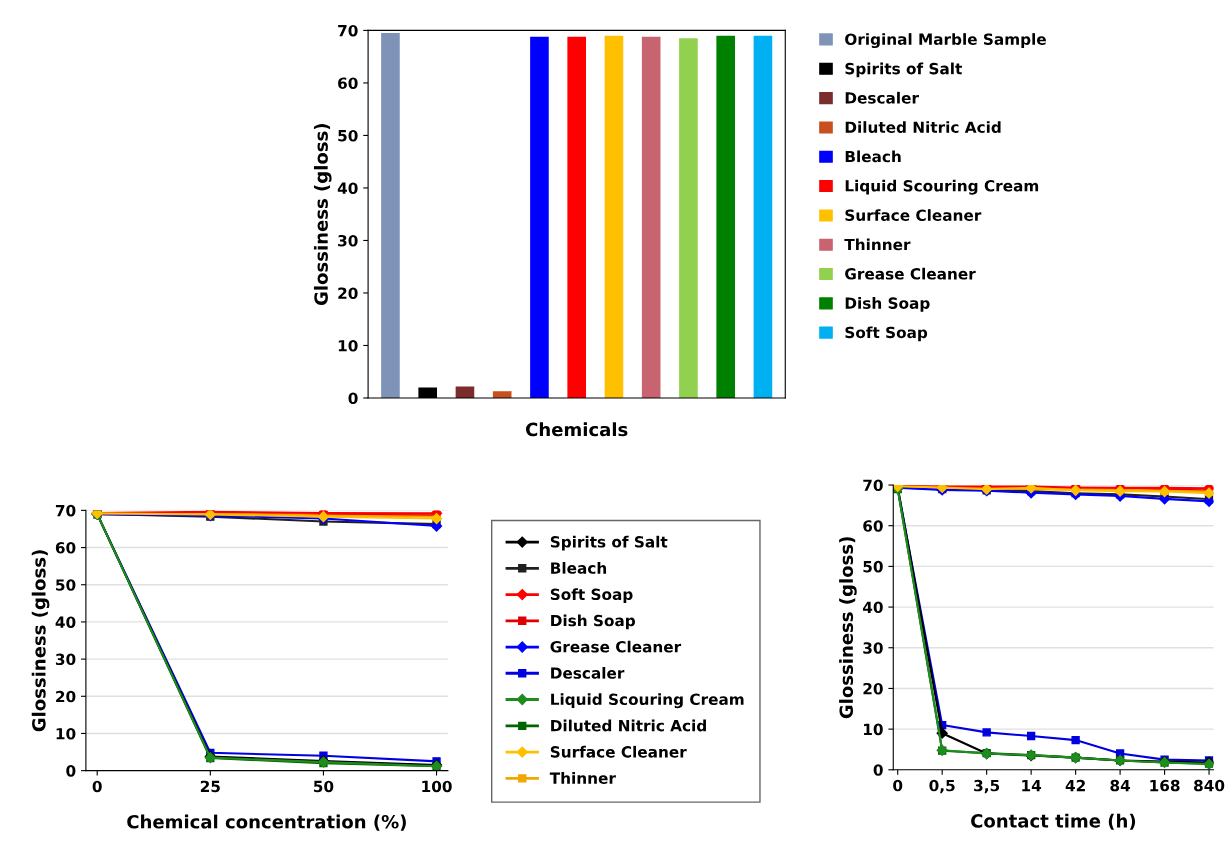  What do you see at coordinates (1075, 785) in the screenshot?
I see `x-tick-label: 42` at bounding box center [1075, 785].